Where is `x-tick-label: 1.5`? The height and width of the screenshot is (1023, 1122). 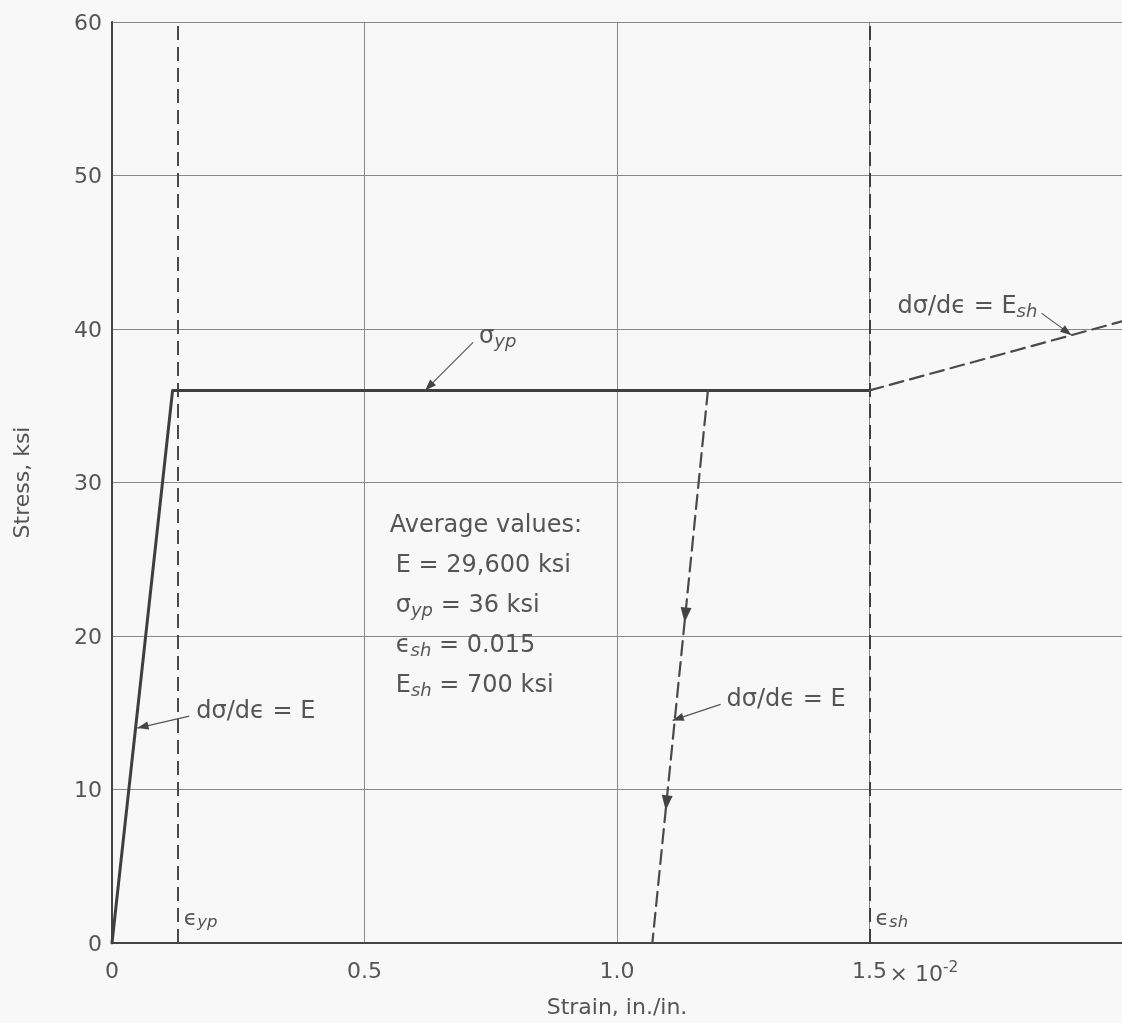 x-tick-label: 1.5 is located at coordinates (869, 970).